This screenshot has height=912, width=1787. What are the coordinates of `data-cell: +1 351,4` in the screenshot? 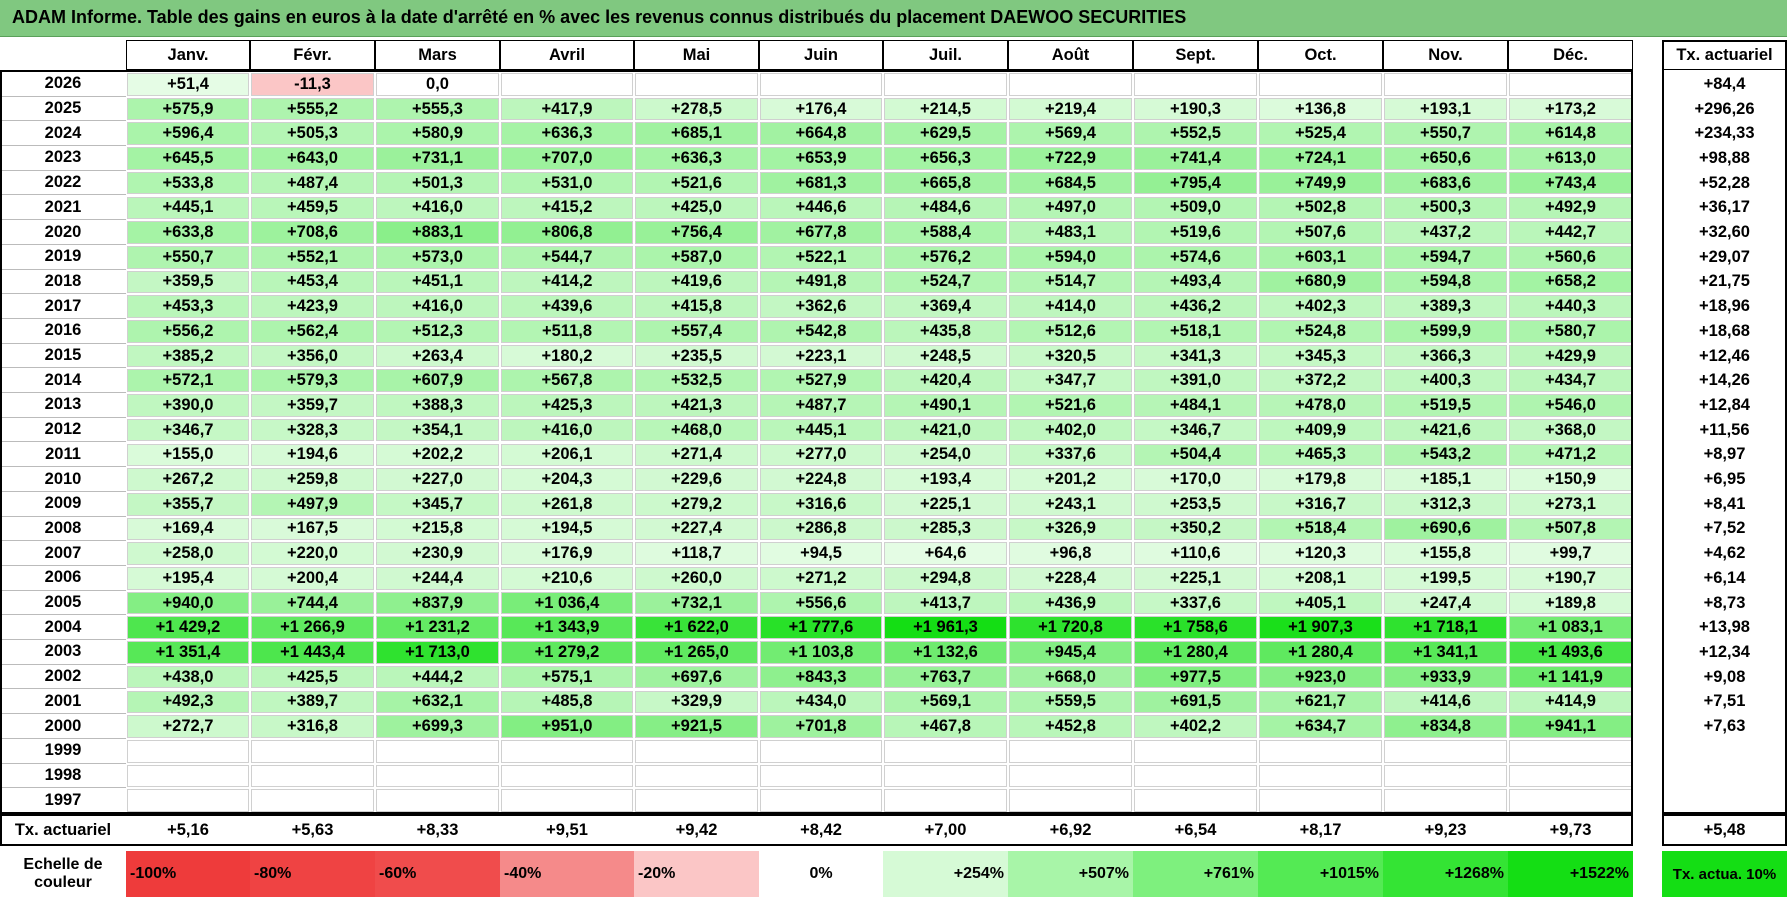 It's located at (188, 652).